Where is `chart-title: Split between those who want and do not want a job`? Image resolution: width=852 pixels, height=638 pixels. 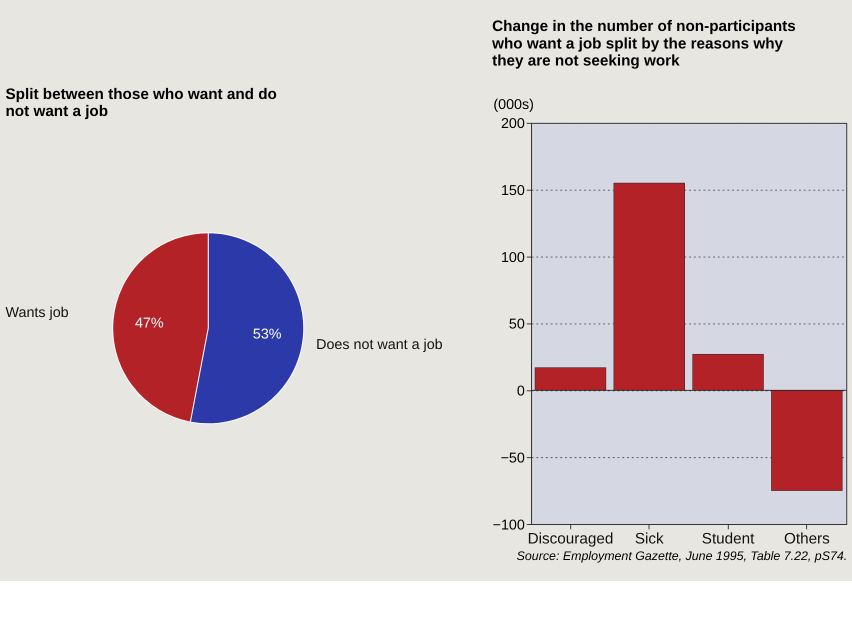 chart-title: Split between those who want and do not want a job is located at coordinates (141, 103).